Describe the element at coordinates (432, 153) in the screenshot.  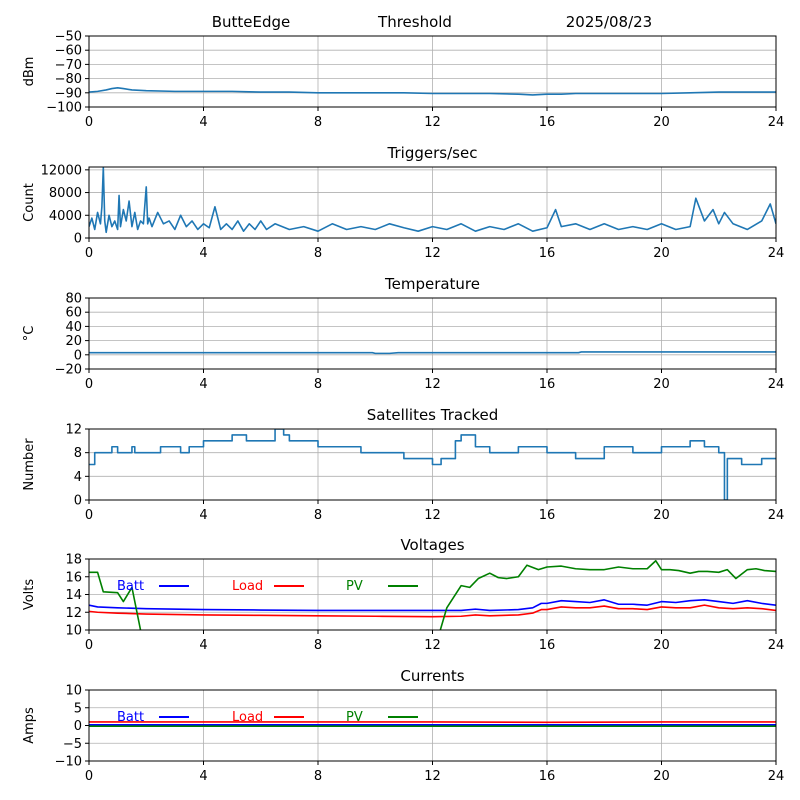
I see `panel-title: Triggers/sec` at that location.